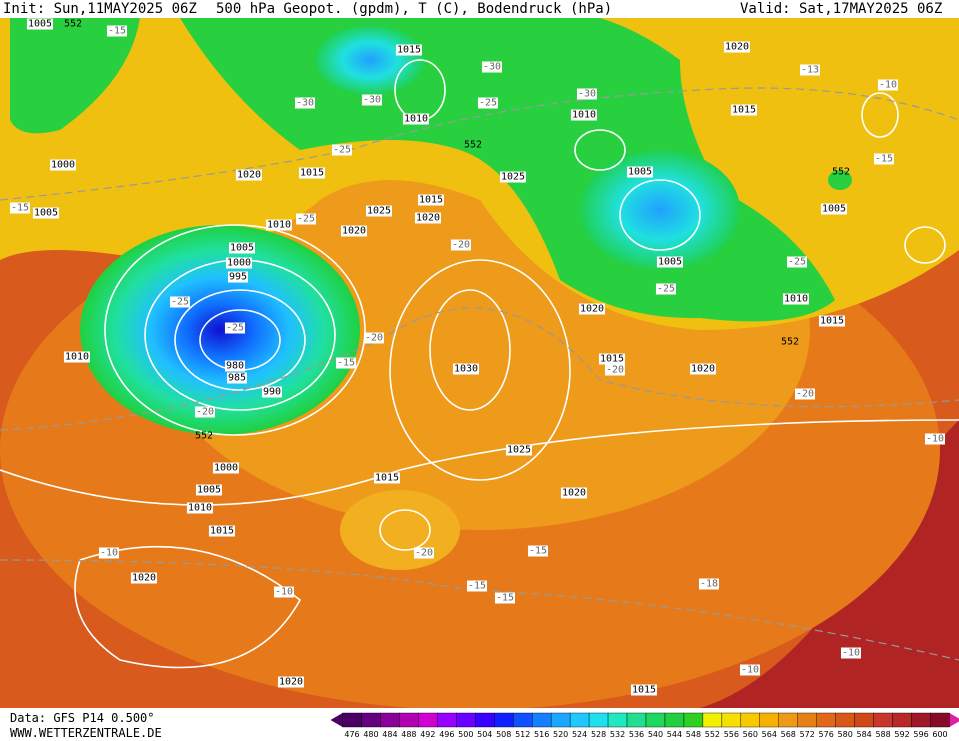 The width and height of the screenshot is (959, 741). What do you see at coordinates (466, 369) in the screenshot?
I see `isobar-label: 1030` at bounding box center [466, 369].